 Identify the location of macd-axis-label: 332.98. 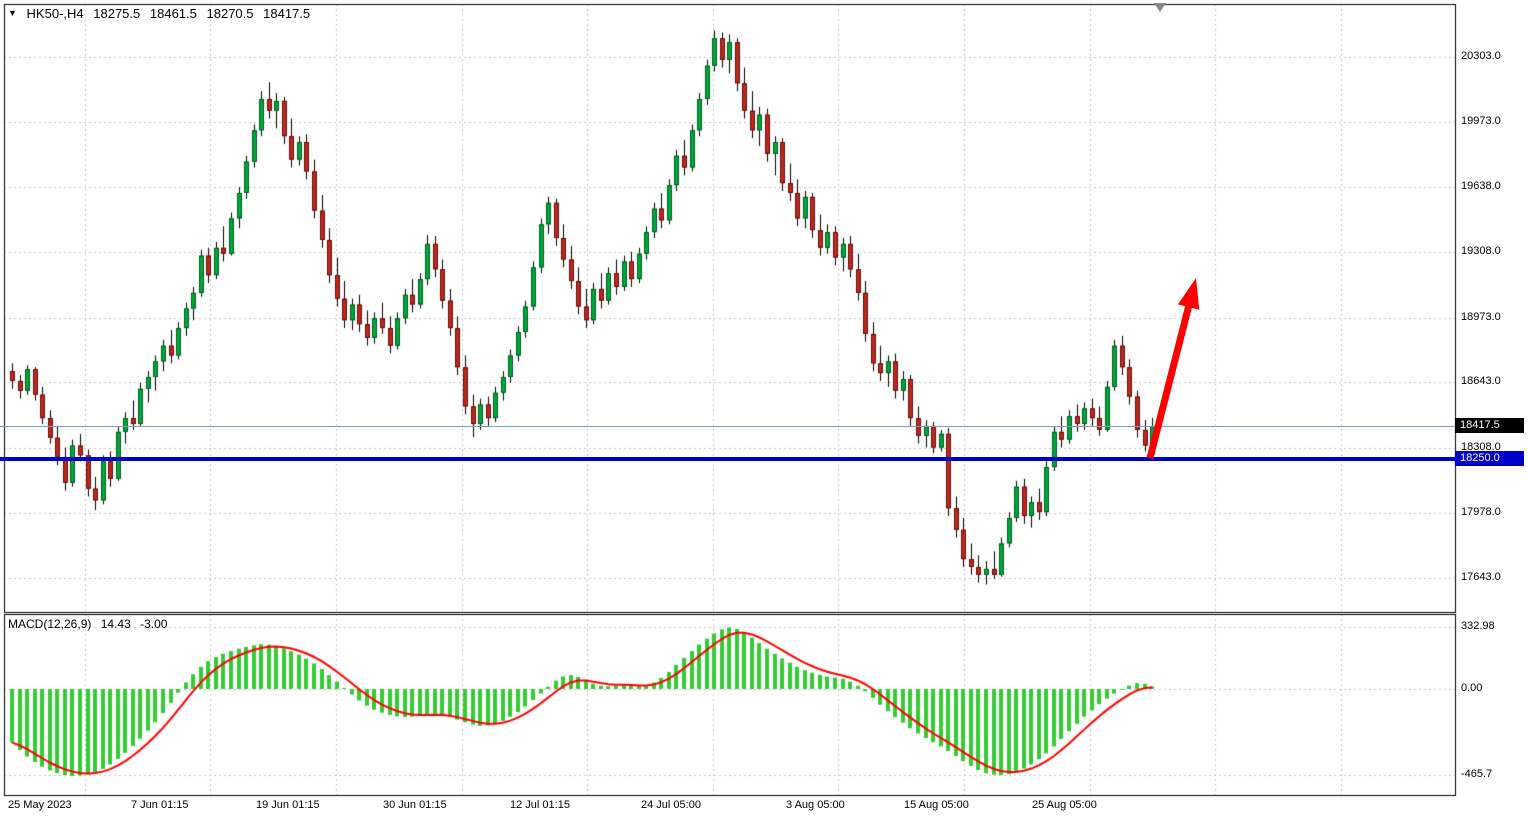
(1478, 626).